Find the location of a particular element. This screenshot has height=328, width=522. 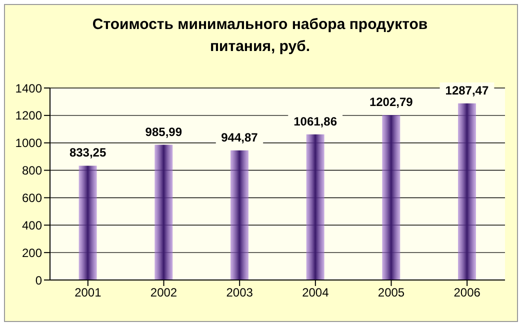

x-tick-label: 2003 is located at coordinates (240, 293).